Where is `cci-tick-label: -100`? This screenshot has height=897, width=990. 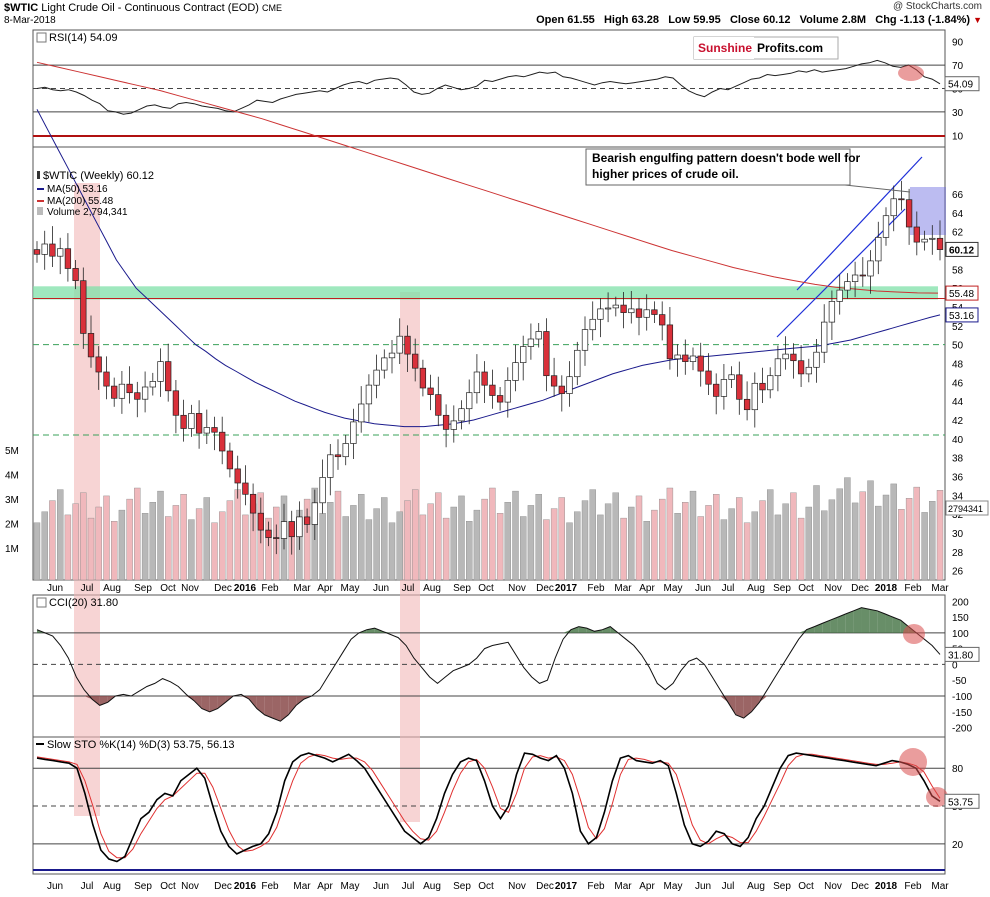 cci-tick-label: -100 is located at coordinates (962, 697).